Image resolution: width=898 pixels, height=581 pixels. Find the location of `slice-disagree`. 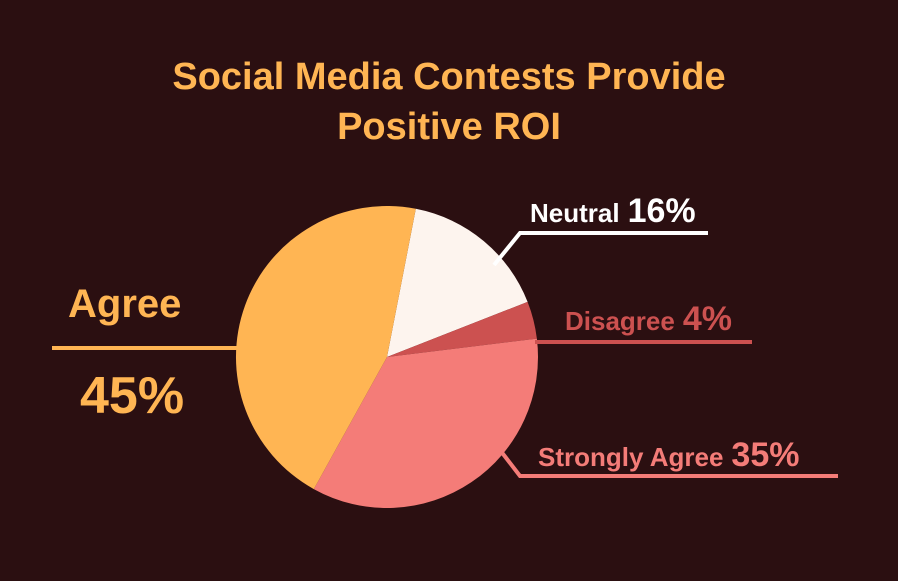

slice-disagree is located at coordinates (462, 329).